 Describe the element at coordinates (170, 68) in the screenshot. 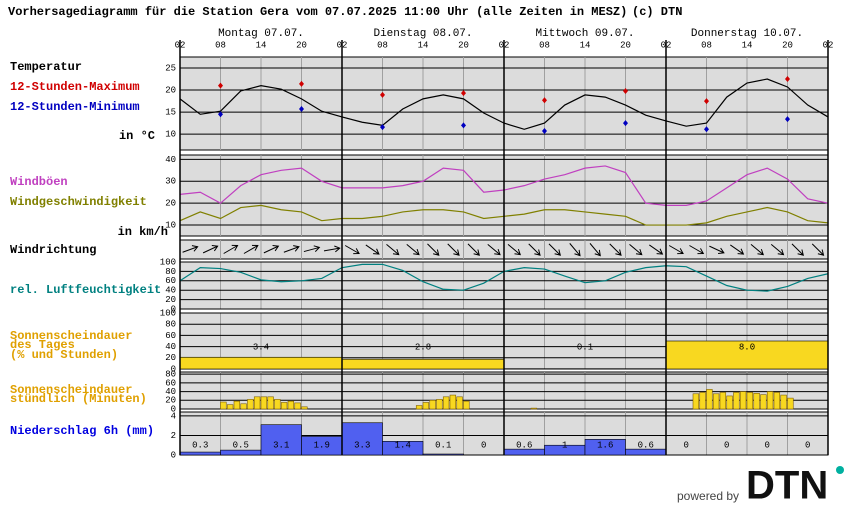

I see `y-tick-label: 25` at that location.